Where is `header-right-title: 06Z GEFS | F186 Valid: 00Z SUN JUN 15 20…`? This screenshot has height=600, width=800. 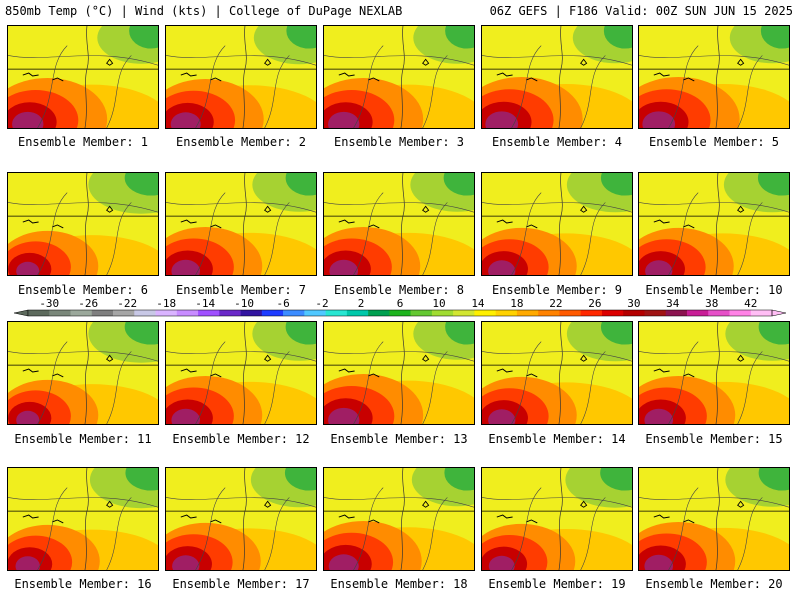
header-right-title: 06Z GEFS | F186 Valid: 00Z SUN JUN 15 20… is located at coordinates (641, 11).